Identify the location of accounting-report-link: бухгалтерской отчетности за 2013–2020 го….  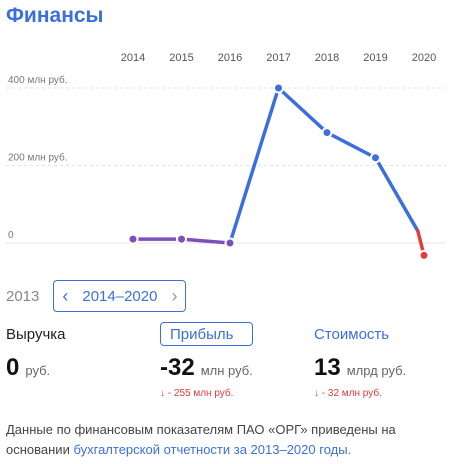
(212, 449).